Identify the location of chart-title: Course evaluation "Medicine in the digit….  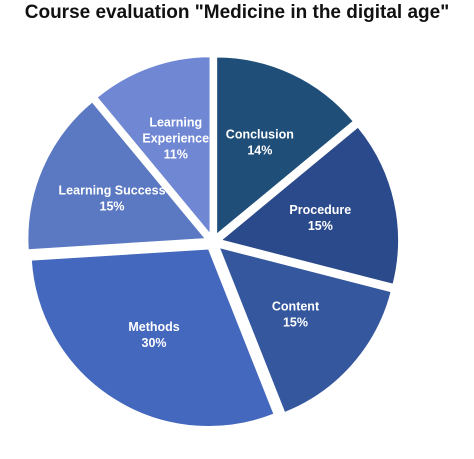
(237, 12).